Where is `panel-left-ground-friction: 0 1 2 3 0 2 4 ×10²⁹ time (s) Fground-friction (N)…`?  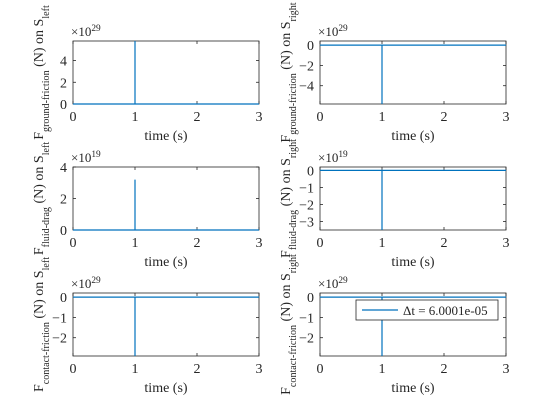 panel-left-ground-friction: 0 1 2 3 0 2 4 ×10²⁹ time (s) Fground-friction (N)… is located at coordinates (147, 74).